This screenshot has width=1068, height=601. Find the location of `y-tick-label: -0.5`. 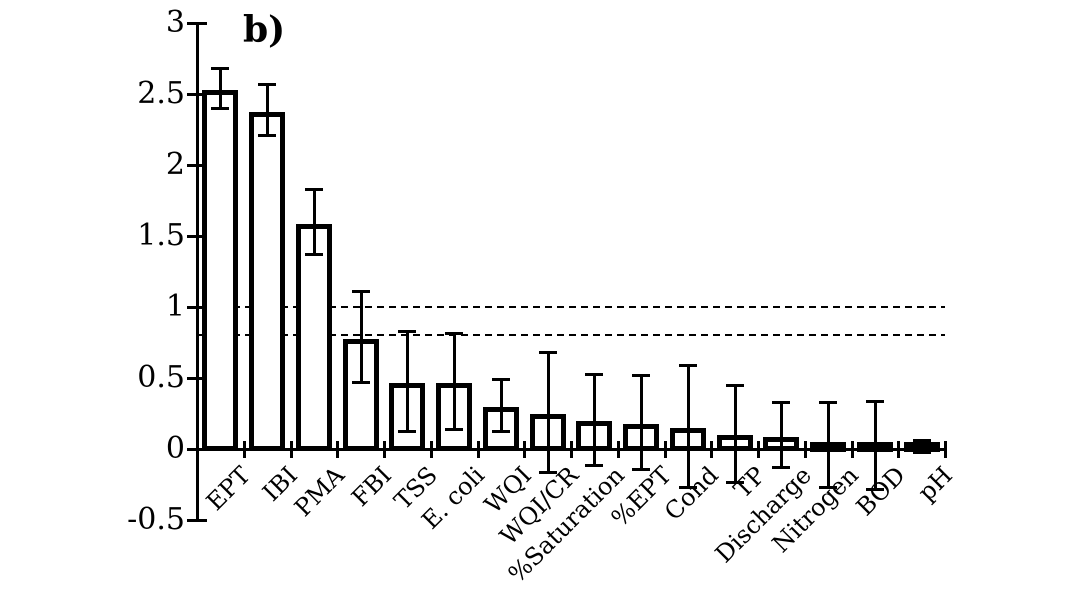

y-tick-label: -0.5 is located at coordinates (156, 519).